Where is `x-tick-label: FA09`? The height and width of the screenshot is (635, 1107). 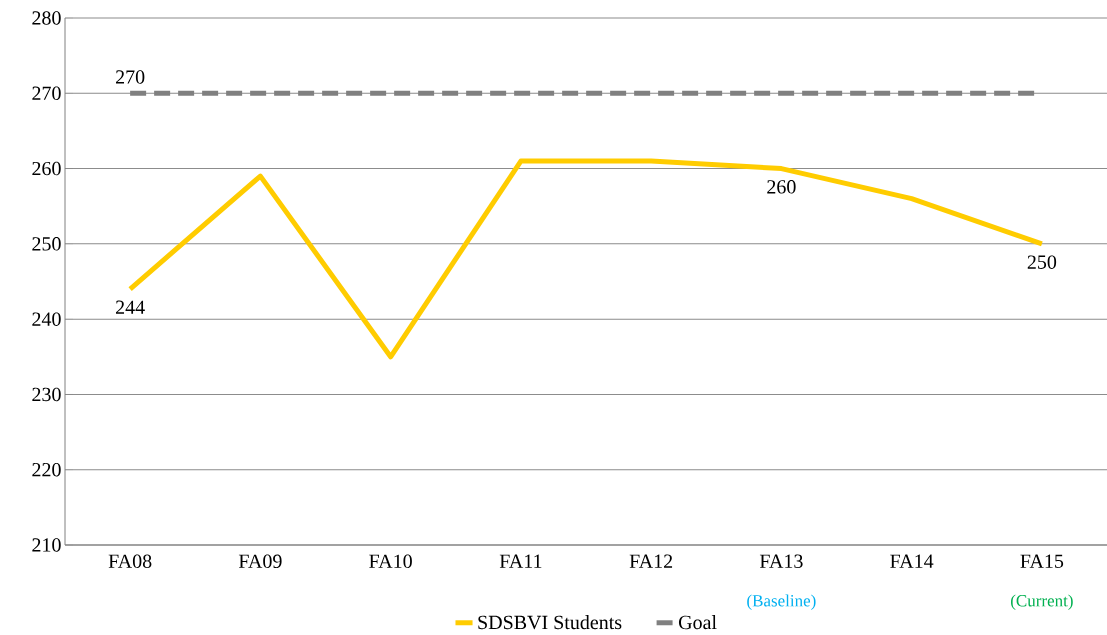
x-tick-label: FA09 is located at coordinates (260, 561).